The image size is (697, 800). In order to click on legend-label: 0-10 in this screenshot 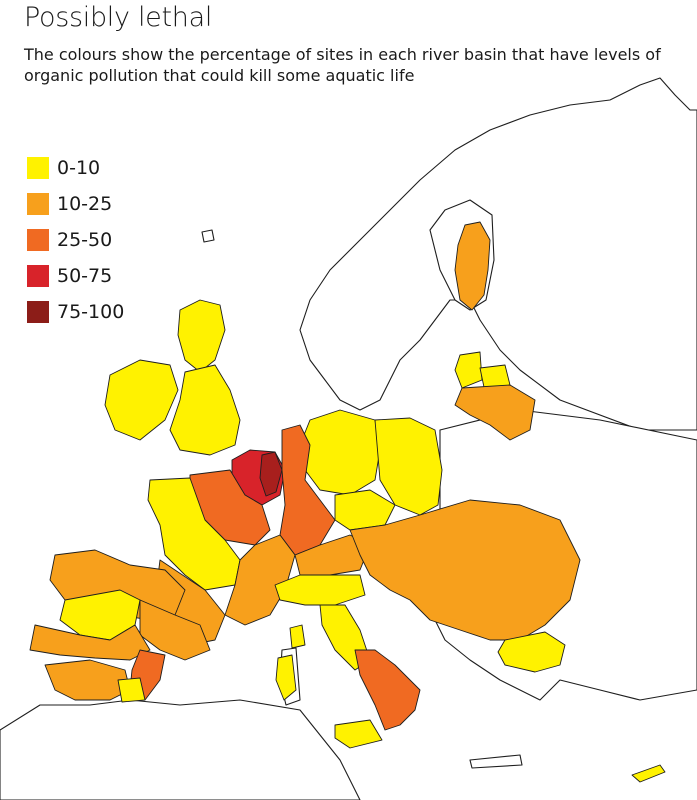, I will do `click(79, 168)`.